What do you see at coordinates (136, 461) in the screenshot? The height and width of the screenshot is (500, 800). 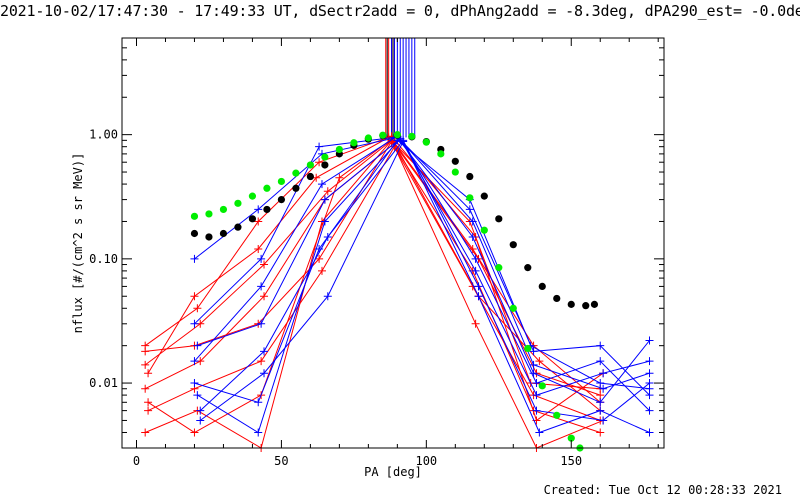 I see `x-tick-label: 0` at bounding box center [136, 461].